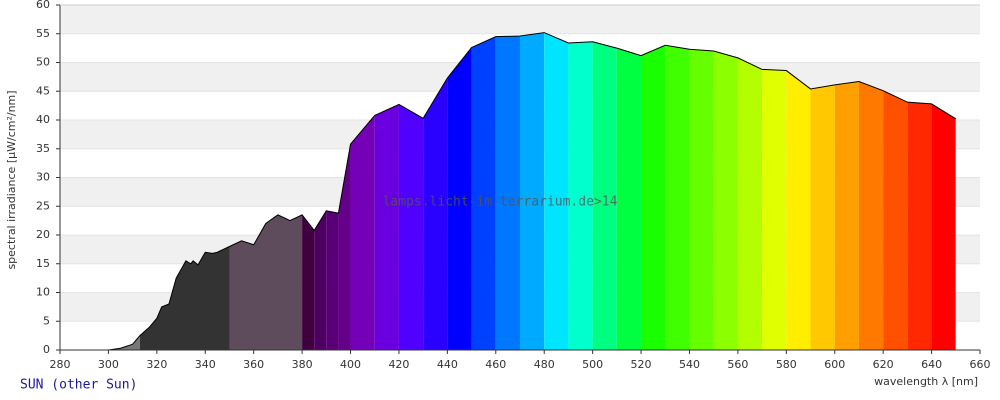 The height and width of the screenshot is (400, 1000). I want to click on x-tick-label: 320, so click(156, 364).